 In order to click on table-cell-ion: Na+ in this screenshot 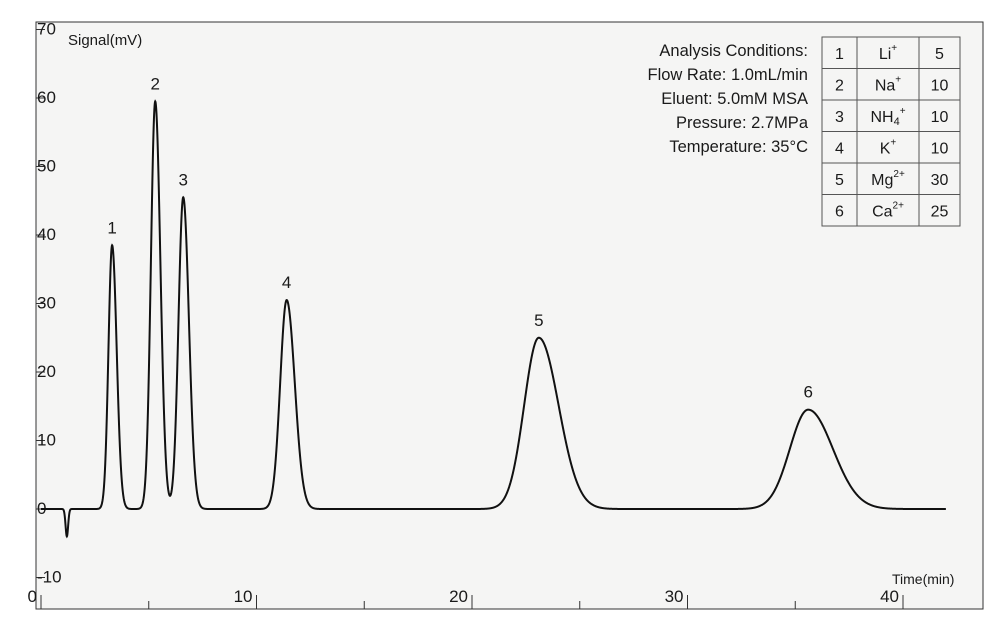, I will do `click(888, 84)`.